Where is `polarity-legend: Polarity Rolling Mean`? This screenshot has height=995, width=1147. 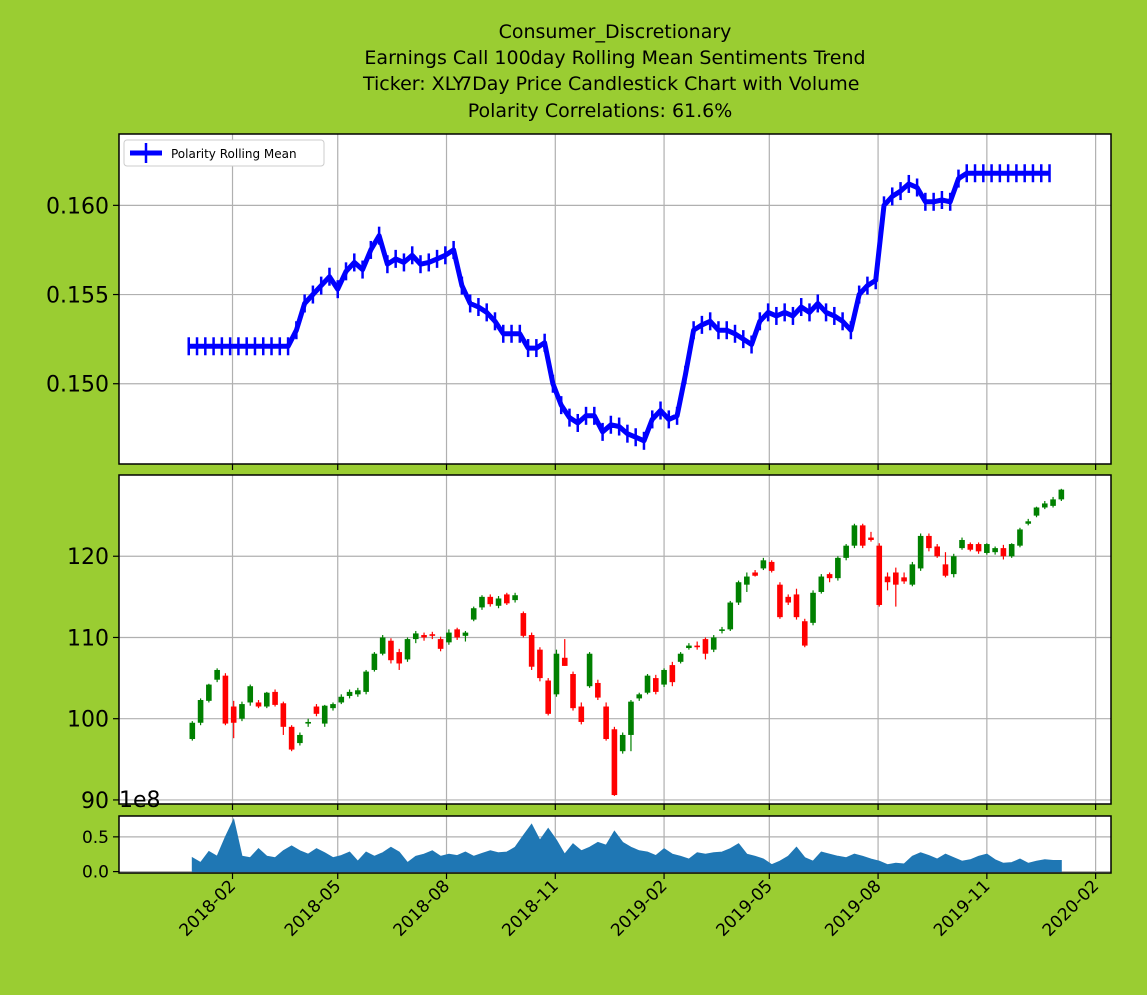 polarity-legend: Polarity Rolling Mean is located at coordinates (224, 153).